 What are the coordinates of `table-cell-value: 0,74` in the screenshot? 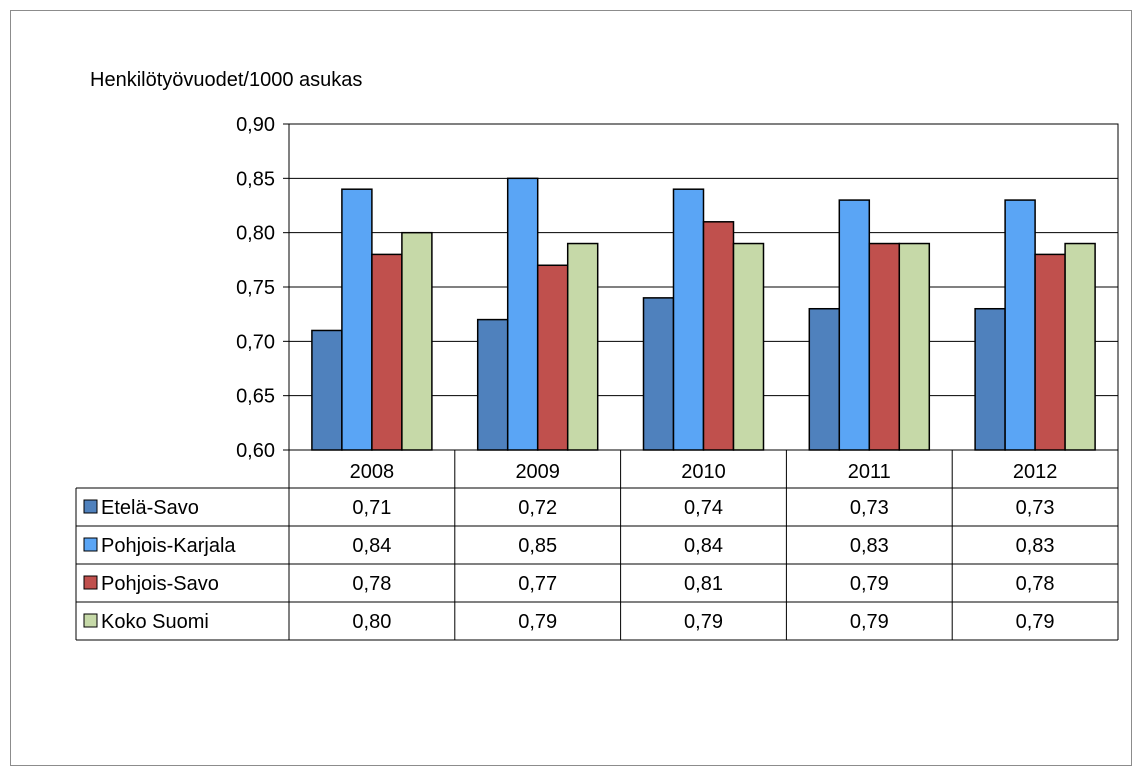 It's located at (703, 508).